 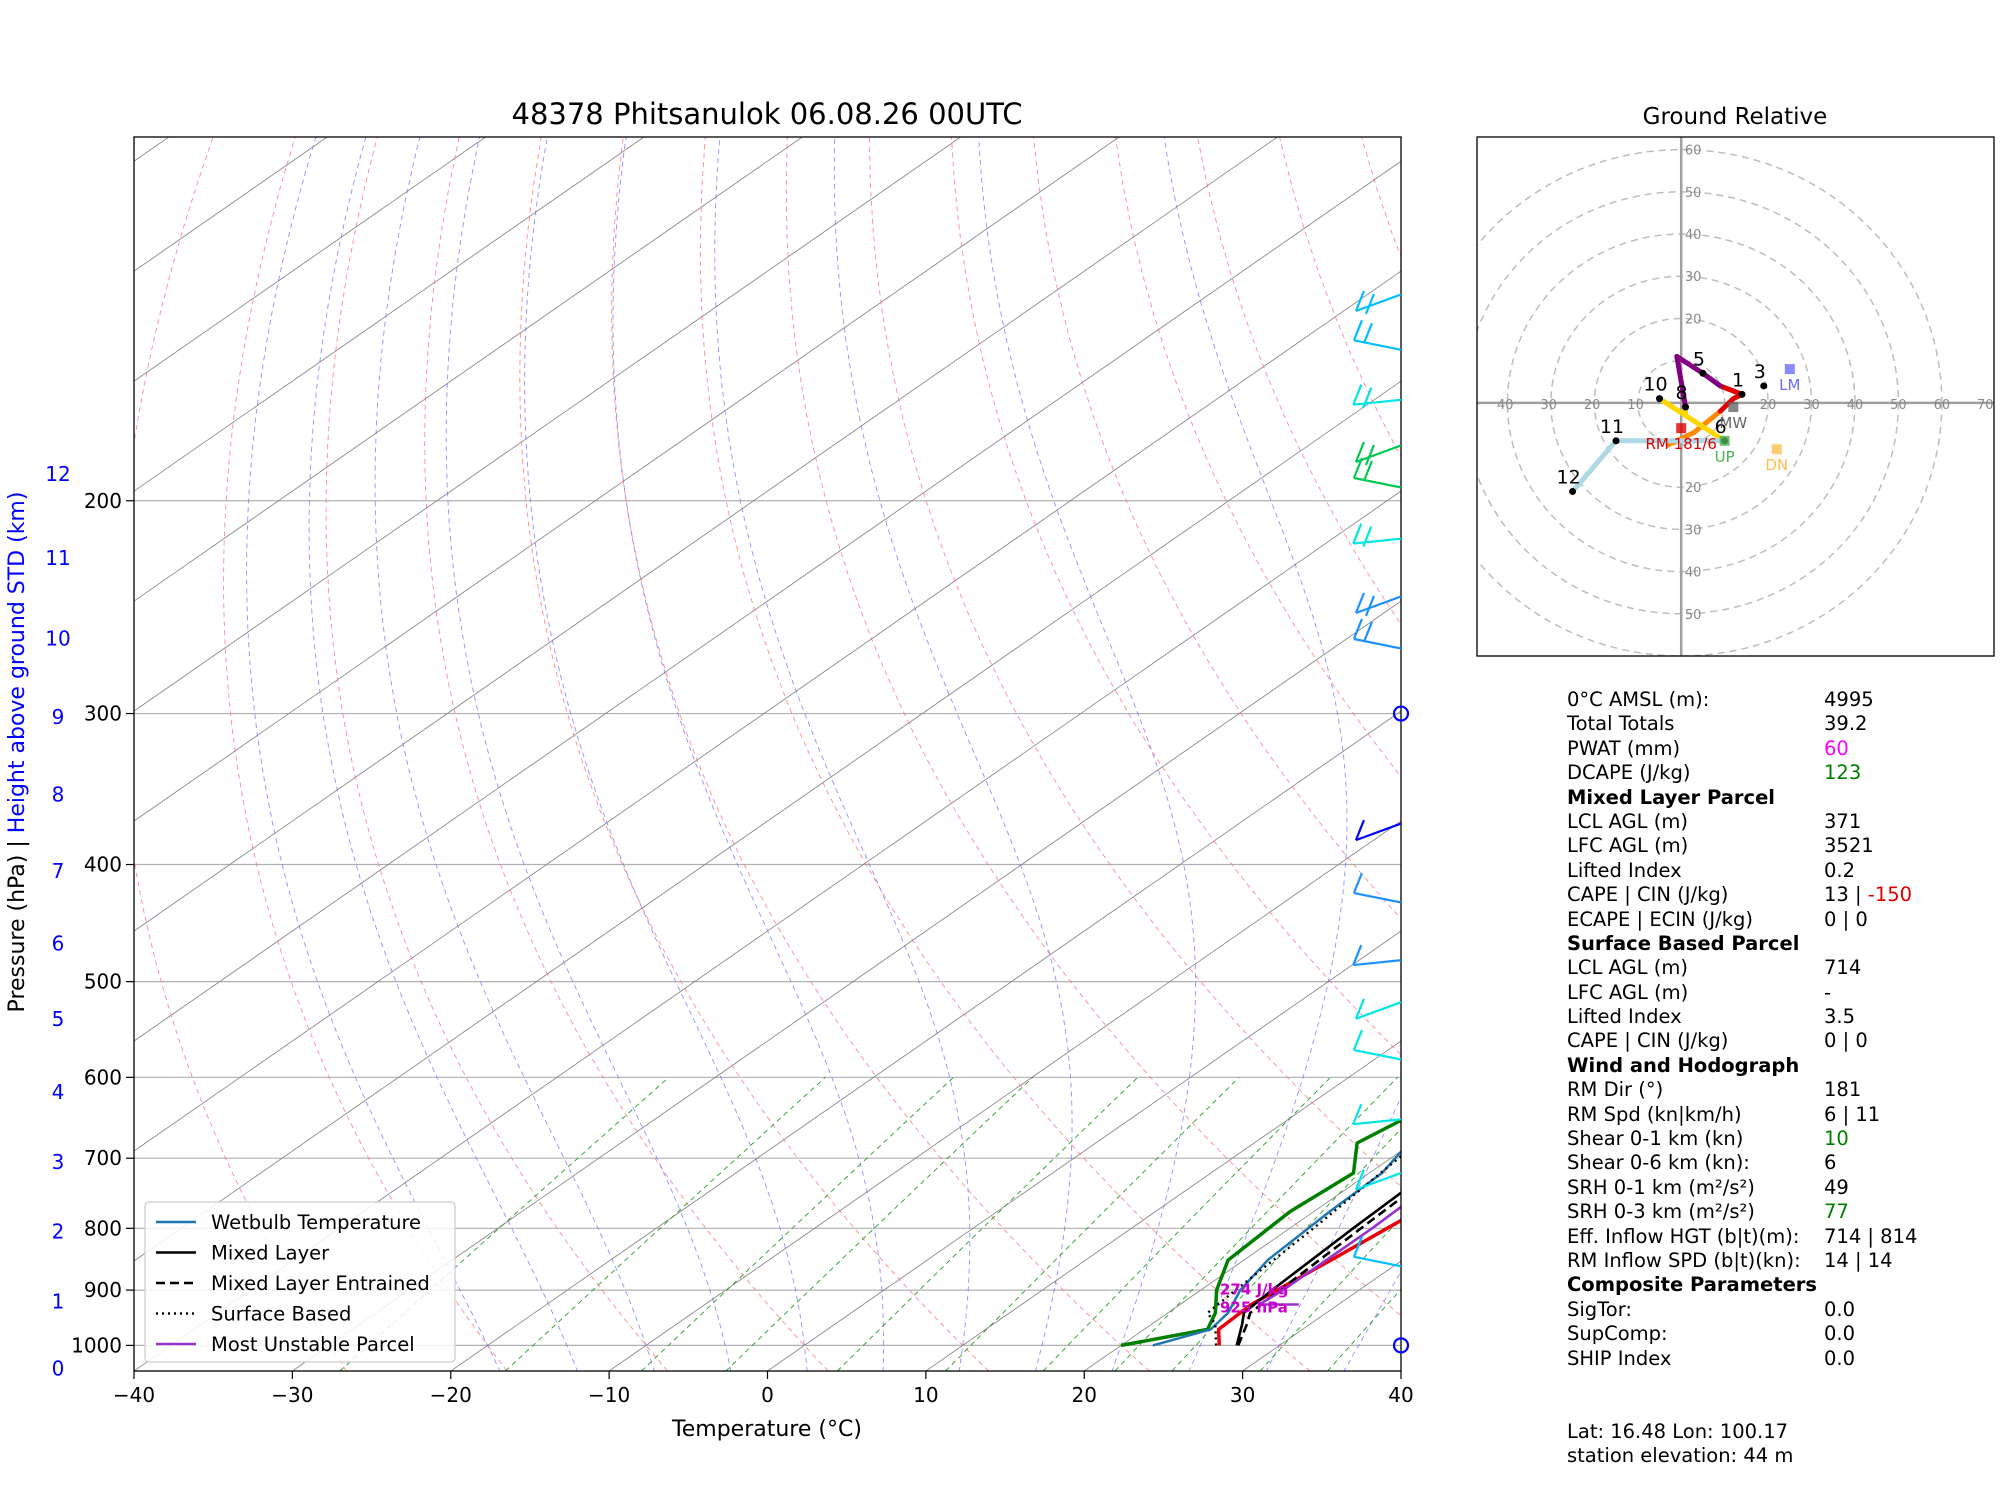 I want to click on height-tick-label: 12, so click(x=57, y=474).